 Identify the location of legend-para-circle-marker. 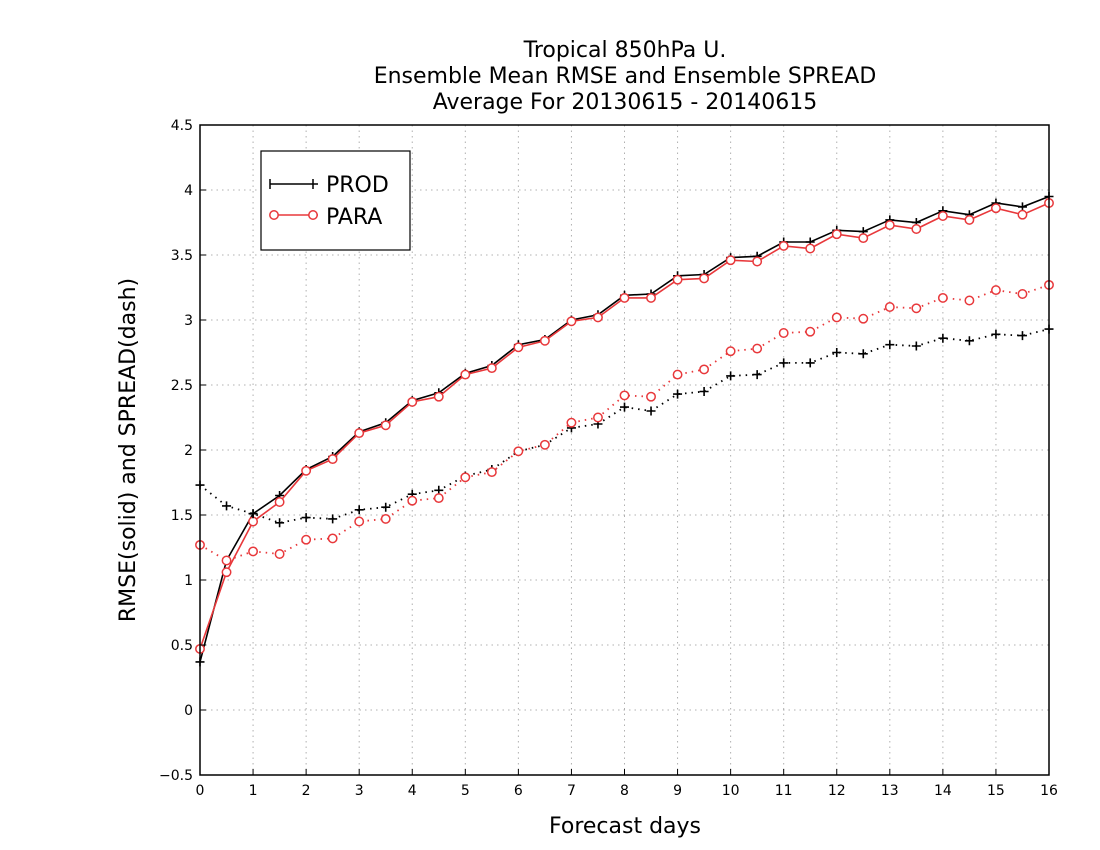
(274, 215).